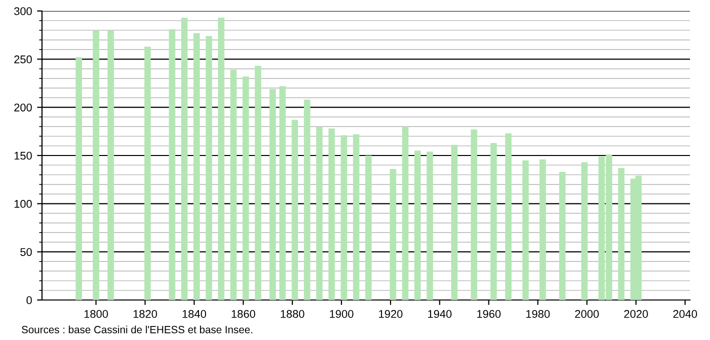 This screenshot has width=710, height=340. What do you see at coordinates (137, 330) in the screenshot?
I see `source-note: Sources : base Cassini de l'EHESS et base Insee.` at bounding box center [137, 330].